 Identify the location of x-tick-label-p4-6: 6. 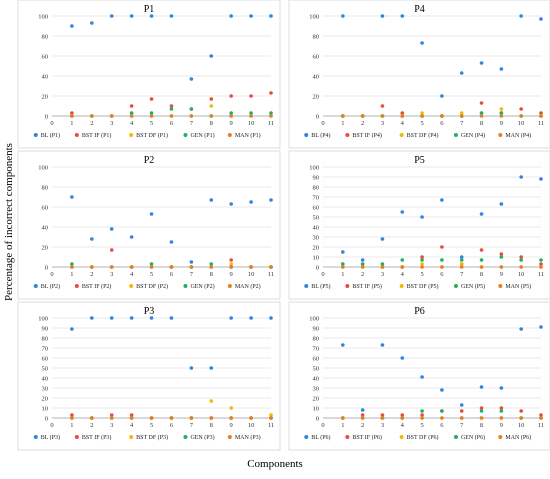
(442, 123).